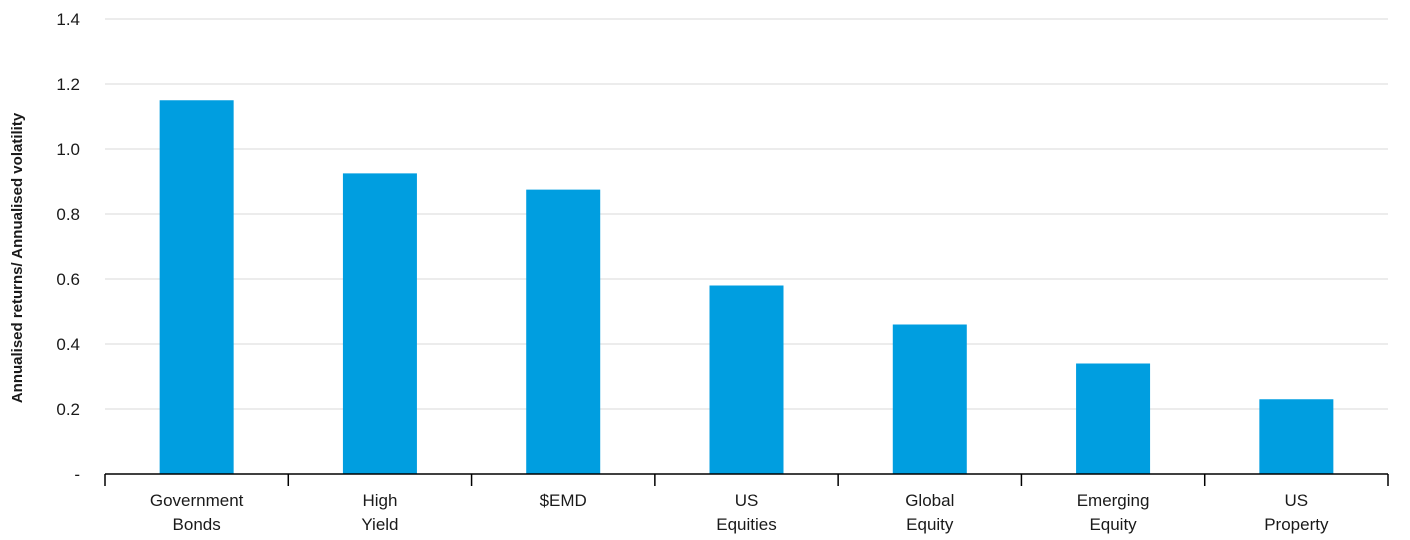  I want to click on category-label: Property, so click(1296, 524).